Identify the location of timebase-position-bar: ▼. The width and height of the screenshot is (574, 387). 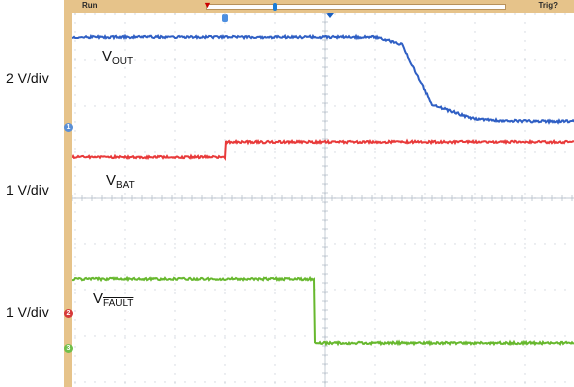
(356, 7).